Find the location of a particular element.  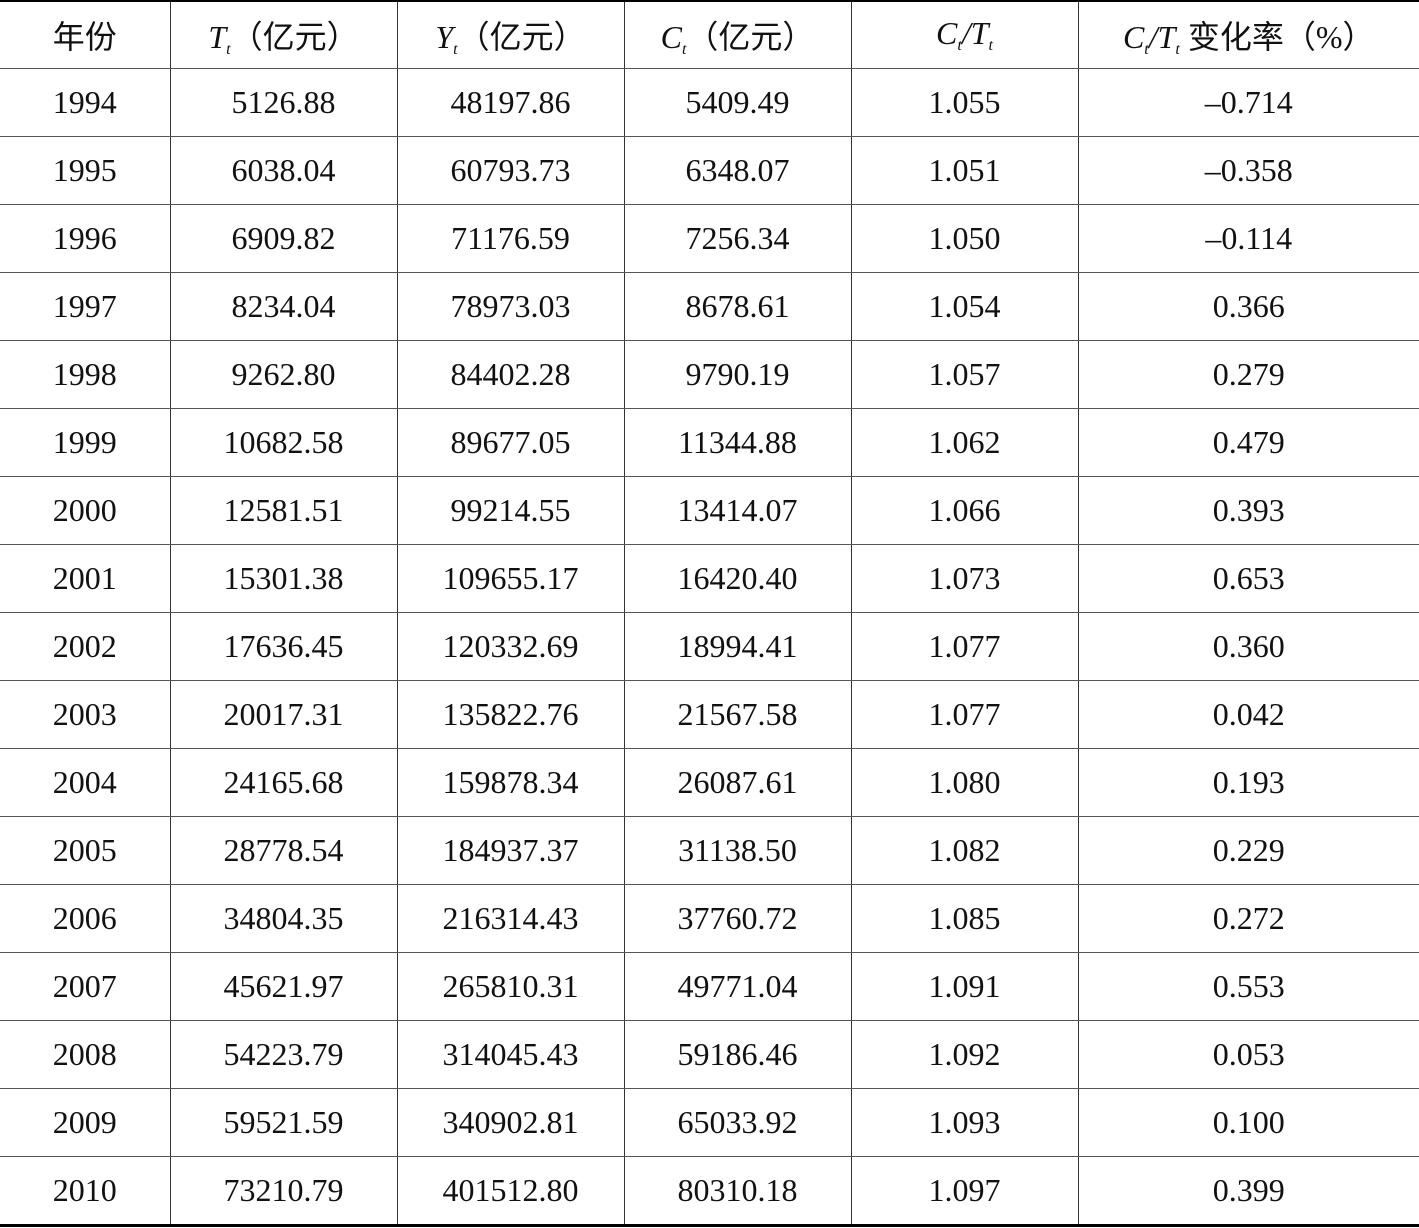

table-cell: 49771.04 is located at coordinates (737, 986).